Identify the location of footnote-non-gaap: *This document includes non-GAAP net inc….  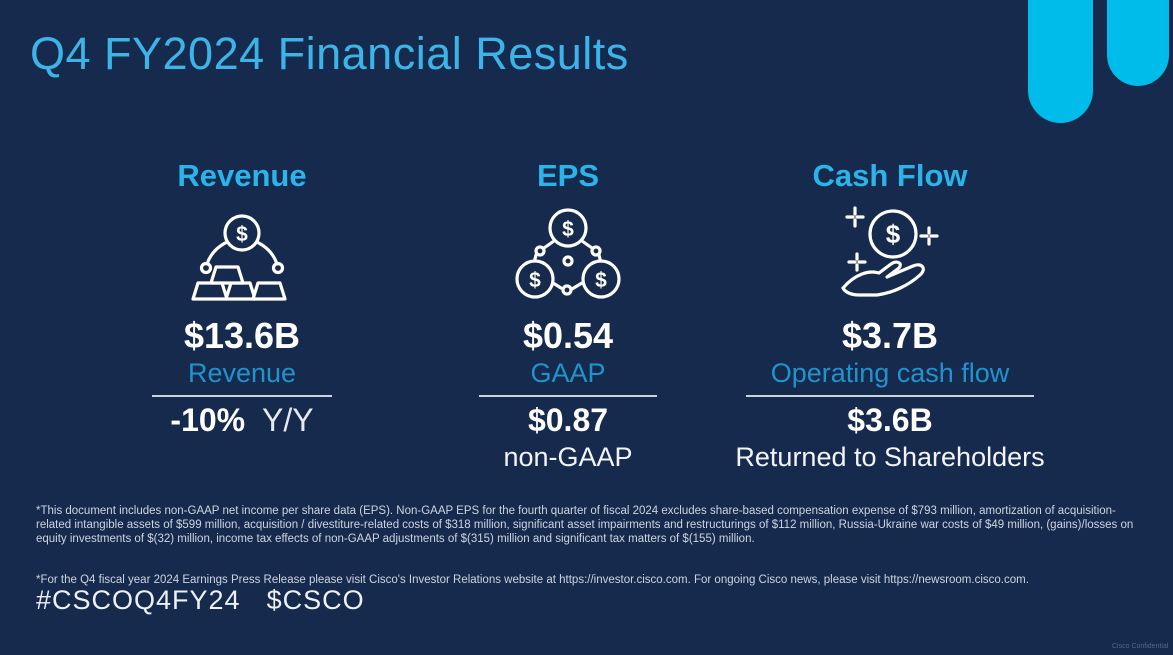
(585, 525).